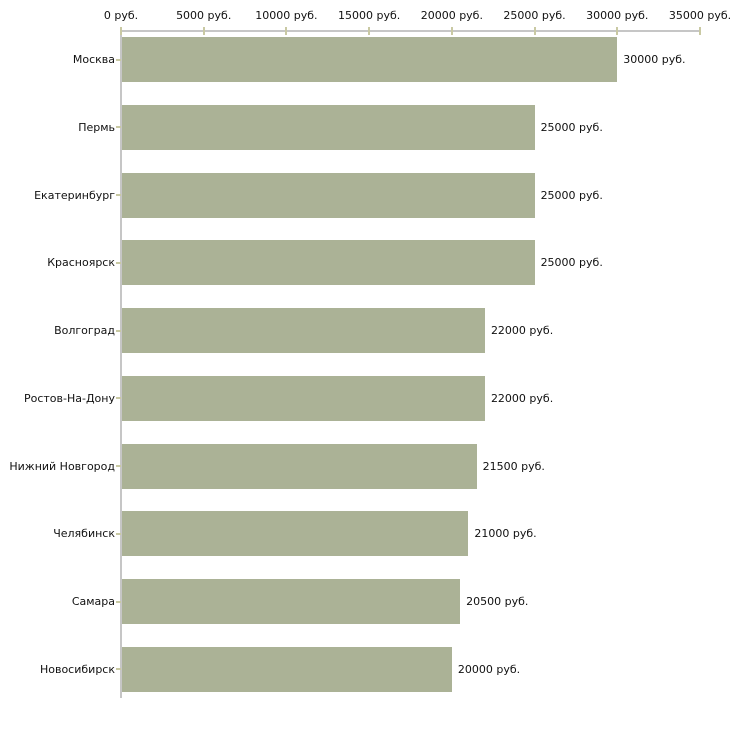 The width and height of the screenshot is (730, 730). Describe the element at coordinates (84, 330) in the screenshot. I see `category-label: Волгоград` at that location.